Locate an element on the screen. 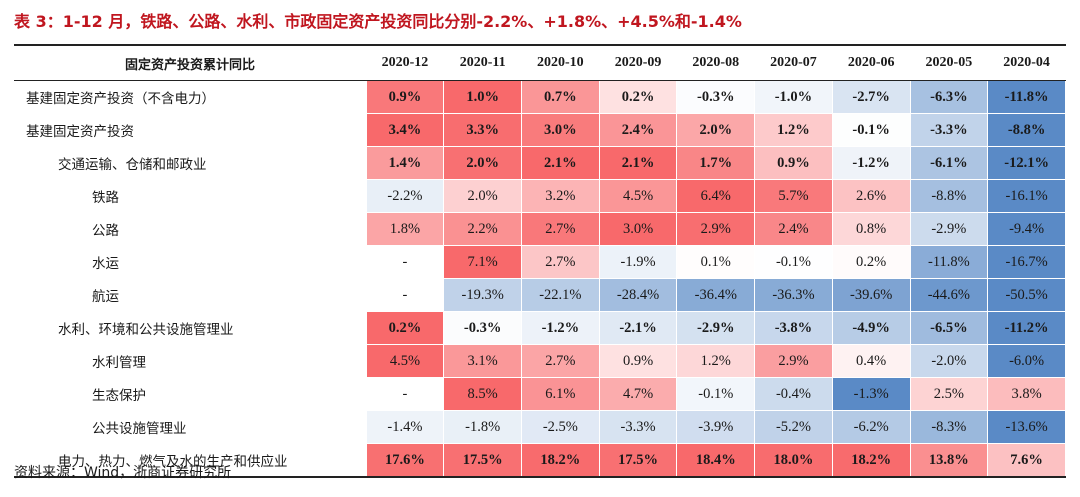 This screenshot has height=497, width=1080. row-label: 交通运输、仓储和邮政业 is located at coordinates (132, 165).